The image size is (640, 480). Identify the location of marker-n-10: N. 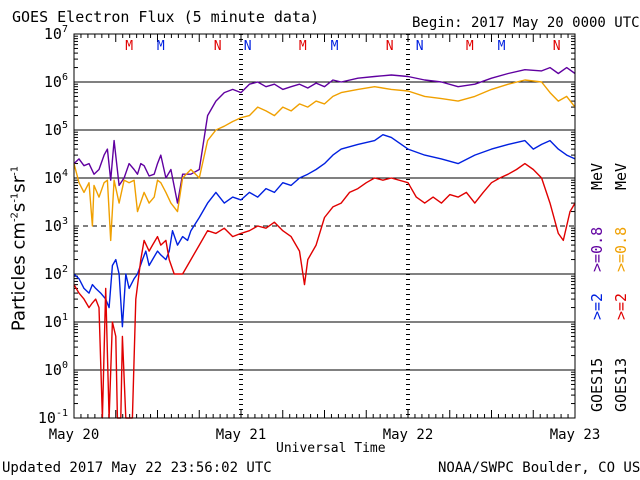
(557, 46).